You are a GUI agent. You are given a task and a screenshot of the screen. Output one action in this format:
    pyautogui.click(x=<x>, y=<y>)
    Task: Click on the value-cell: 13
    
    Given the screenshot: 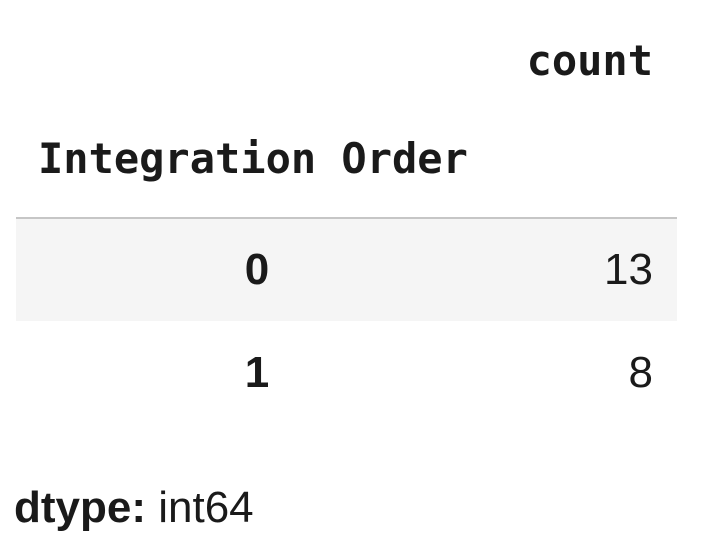 What is the action you would take?
    pyautogui.click(x=628, y=269)
    